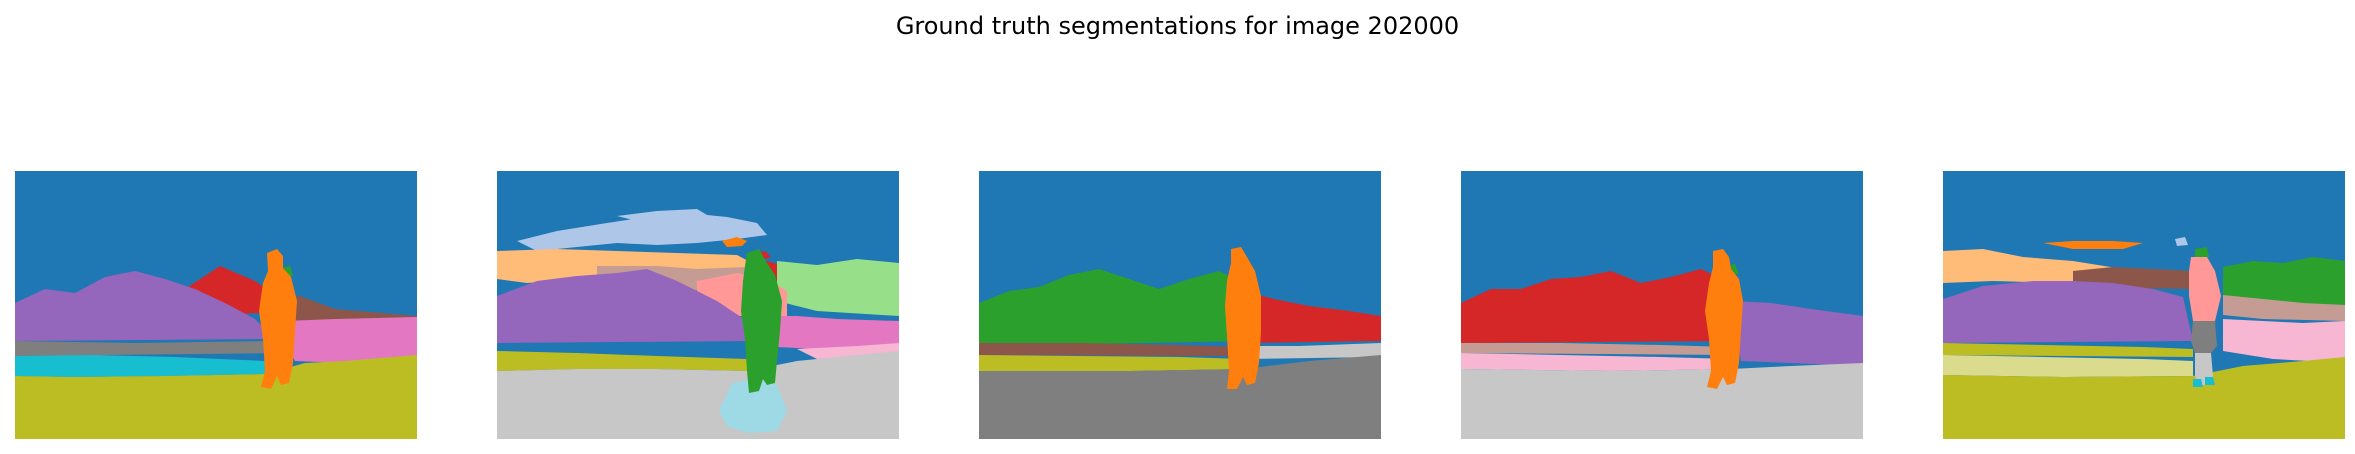 This screenshot has width=2355, height=454. I want to click on segment-person-cyan-shoes, so click(2198, 383).